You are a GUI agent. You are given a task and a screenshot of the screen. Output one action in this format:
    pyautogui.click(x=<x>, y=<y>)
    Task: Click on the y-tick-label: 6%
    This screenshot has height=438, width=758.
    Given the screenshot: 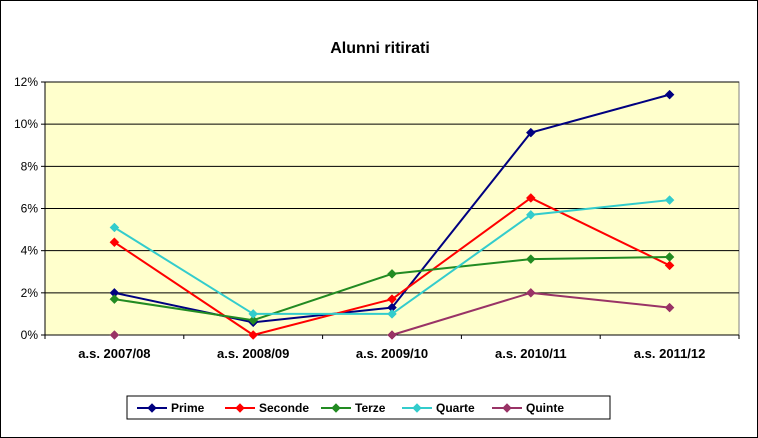 What is the action you would take?
    pyautogui.click(x=30, y=209)
    